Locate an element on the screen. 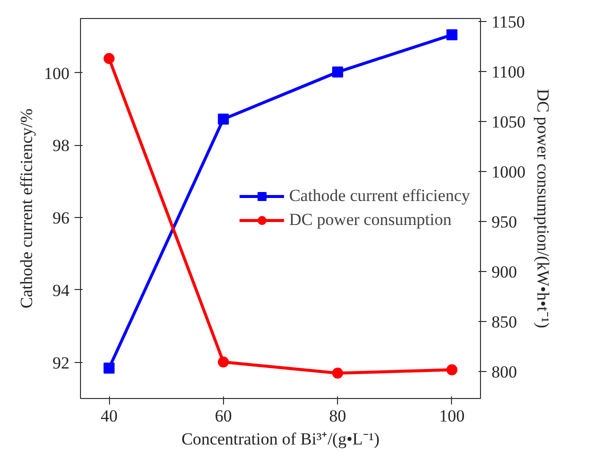 Image resolution: width=595 pixels, height=463 pixels. y2-tick-label: 1100 is located at coordinates (508, 72).